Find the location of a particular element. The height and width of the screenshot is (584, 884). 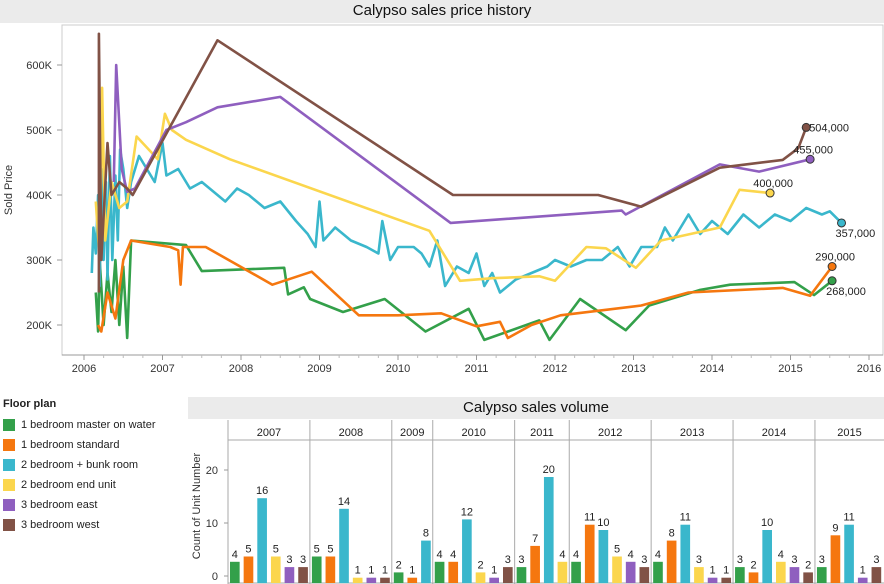

bar-value-label: 20 is located at coordinates (549, 470).